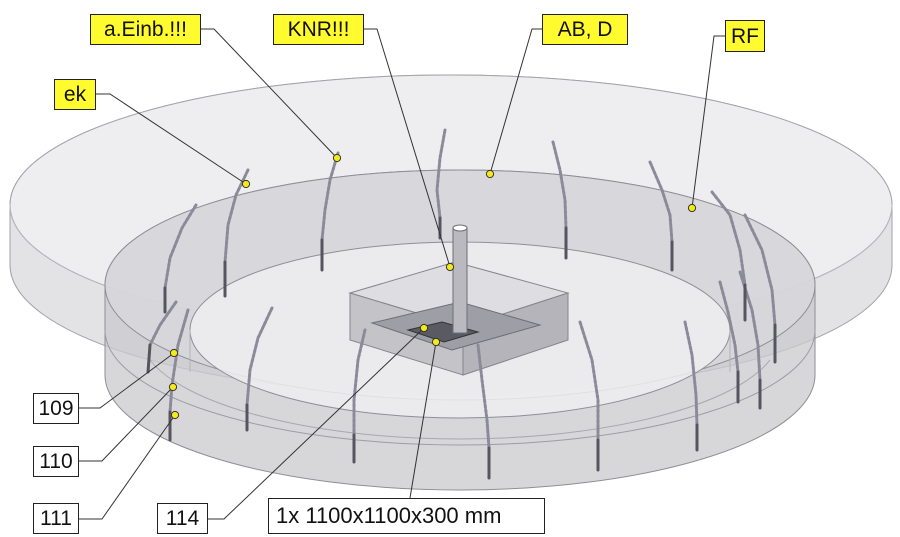 This screenshot has width=900, height=537. Describe the element at coordinates (318, 29) in the screenshot. I see `callout-knr: KNR!!!` at that location.